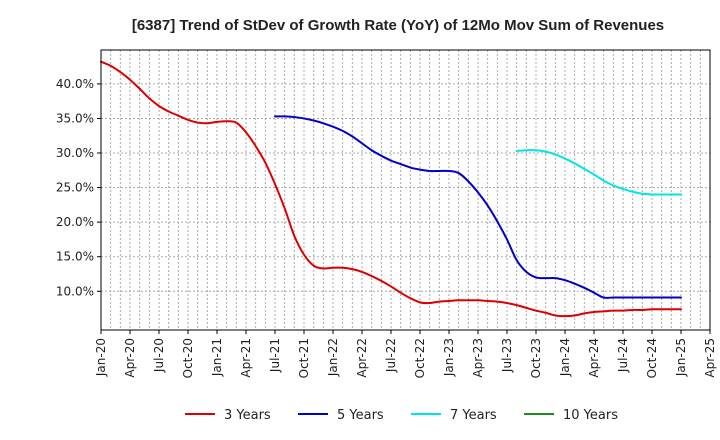  What do you see at coordinates (246, 358) in the screenshot?
I see `x-tick-label: Apr-21` at bounding box center [246, 358].